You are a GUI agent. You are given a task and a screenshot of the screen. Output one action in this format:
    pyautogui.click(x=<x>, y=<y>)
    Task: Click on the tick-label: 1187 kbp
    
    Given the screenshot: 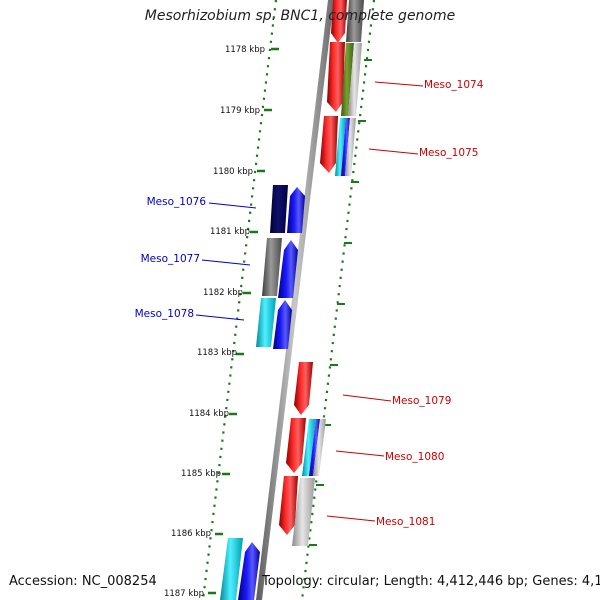 What is the action you would take?
    pyautogui.click(x=184, y=594)
    